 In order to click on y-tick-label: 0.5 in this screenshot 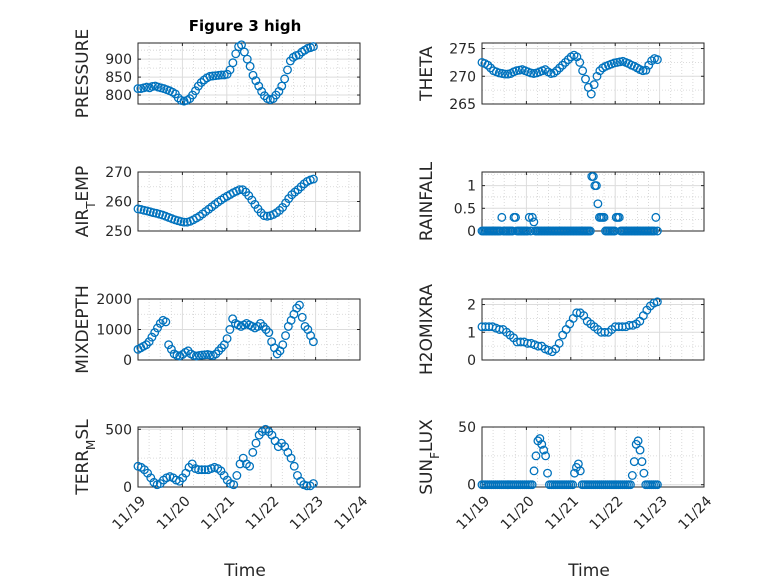, I will do `click(465, 209)`.